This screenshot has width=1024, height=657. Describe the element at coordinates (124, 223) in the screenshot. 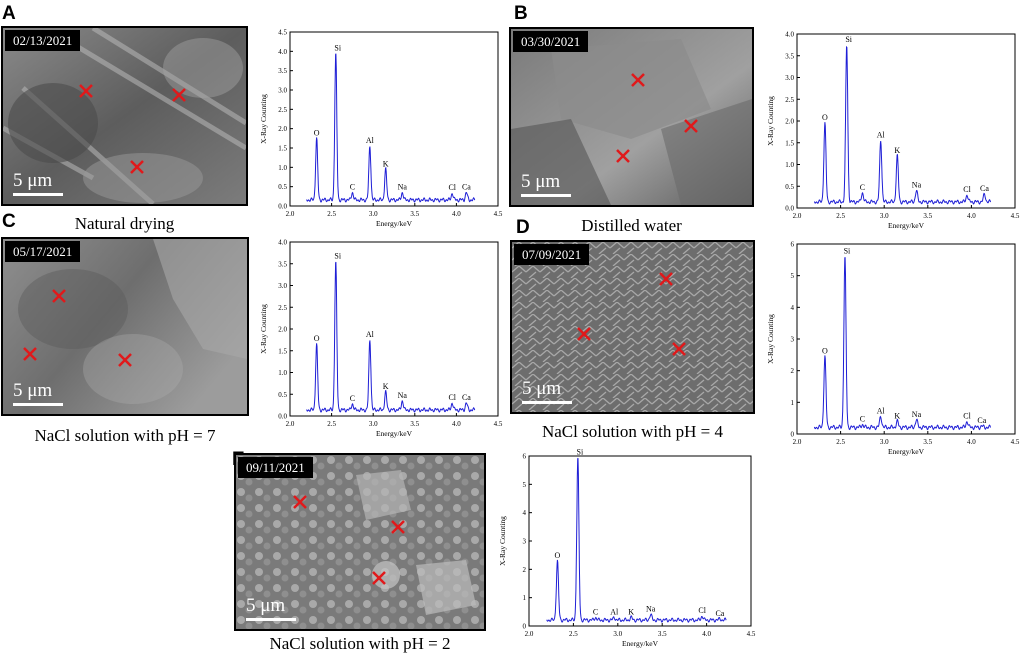

I see `caption-a: Natural drying` at that location.